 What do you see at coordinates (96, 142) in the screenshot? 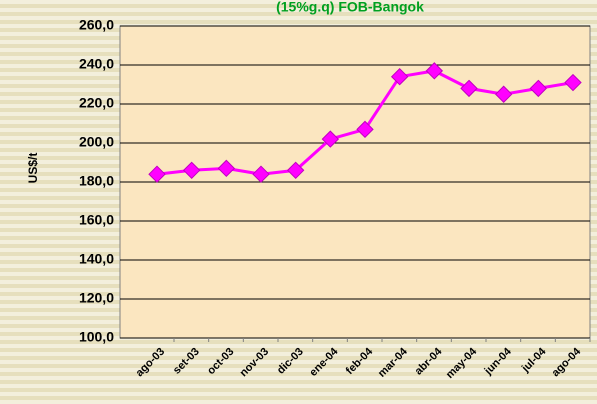
I see `y-tick-label: 200,0` at bounding box center [96, 142].